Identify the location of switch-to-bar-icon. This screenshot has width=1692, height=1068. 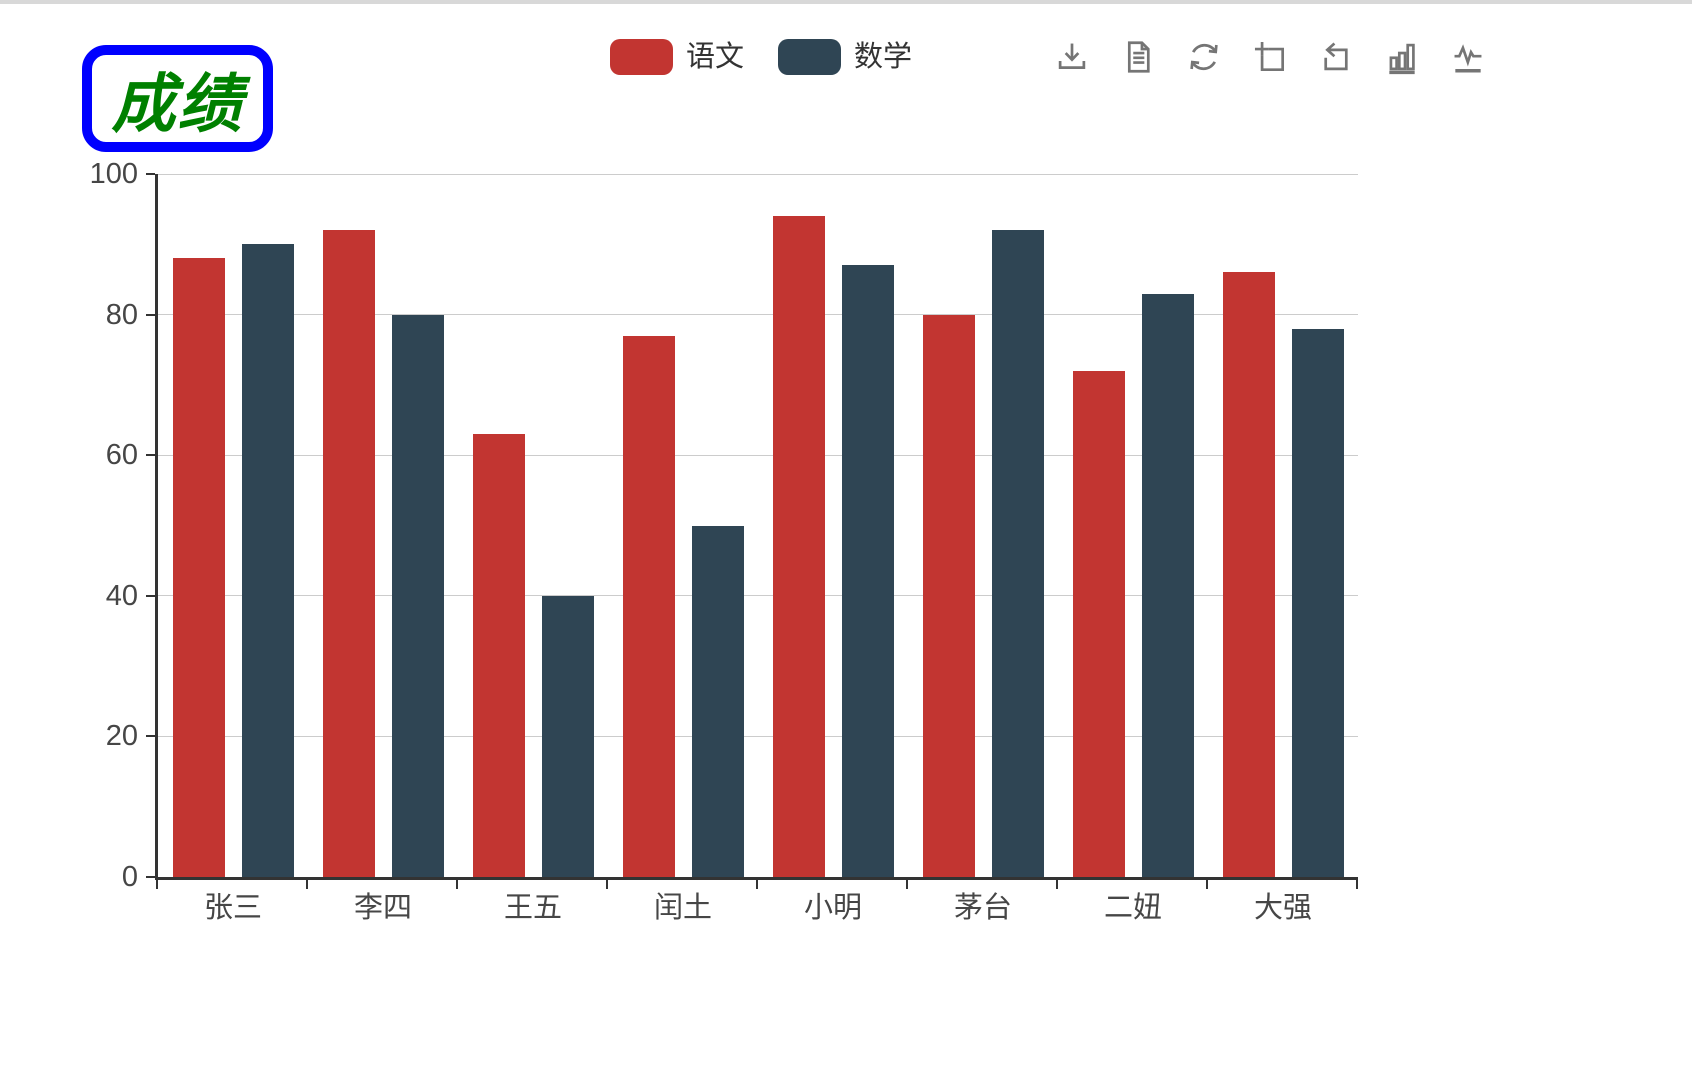
(1402, 57).